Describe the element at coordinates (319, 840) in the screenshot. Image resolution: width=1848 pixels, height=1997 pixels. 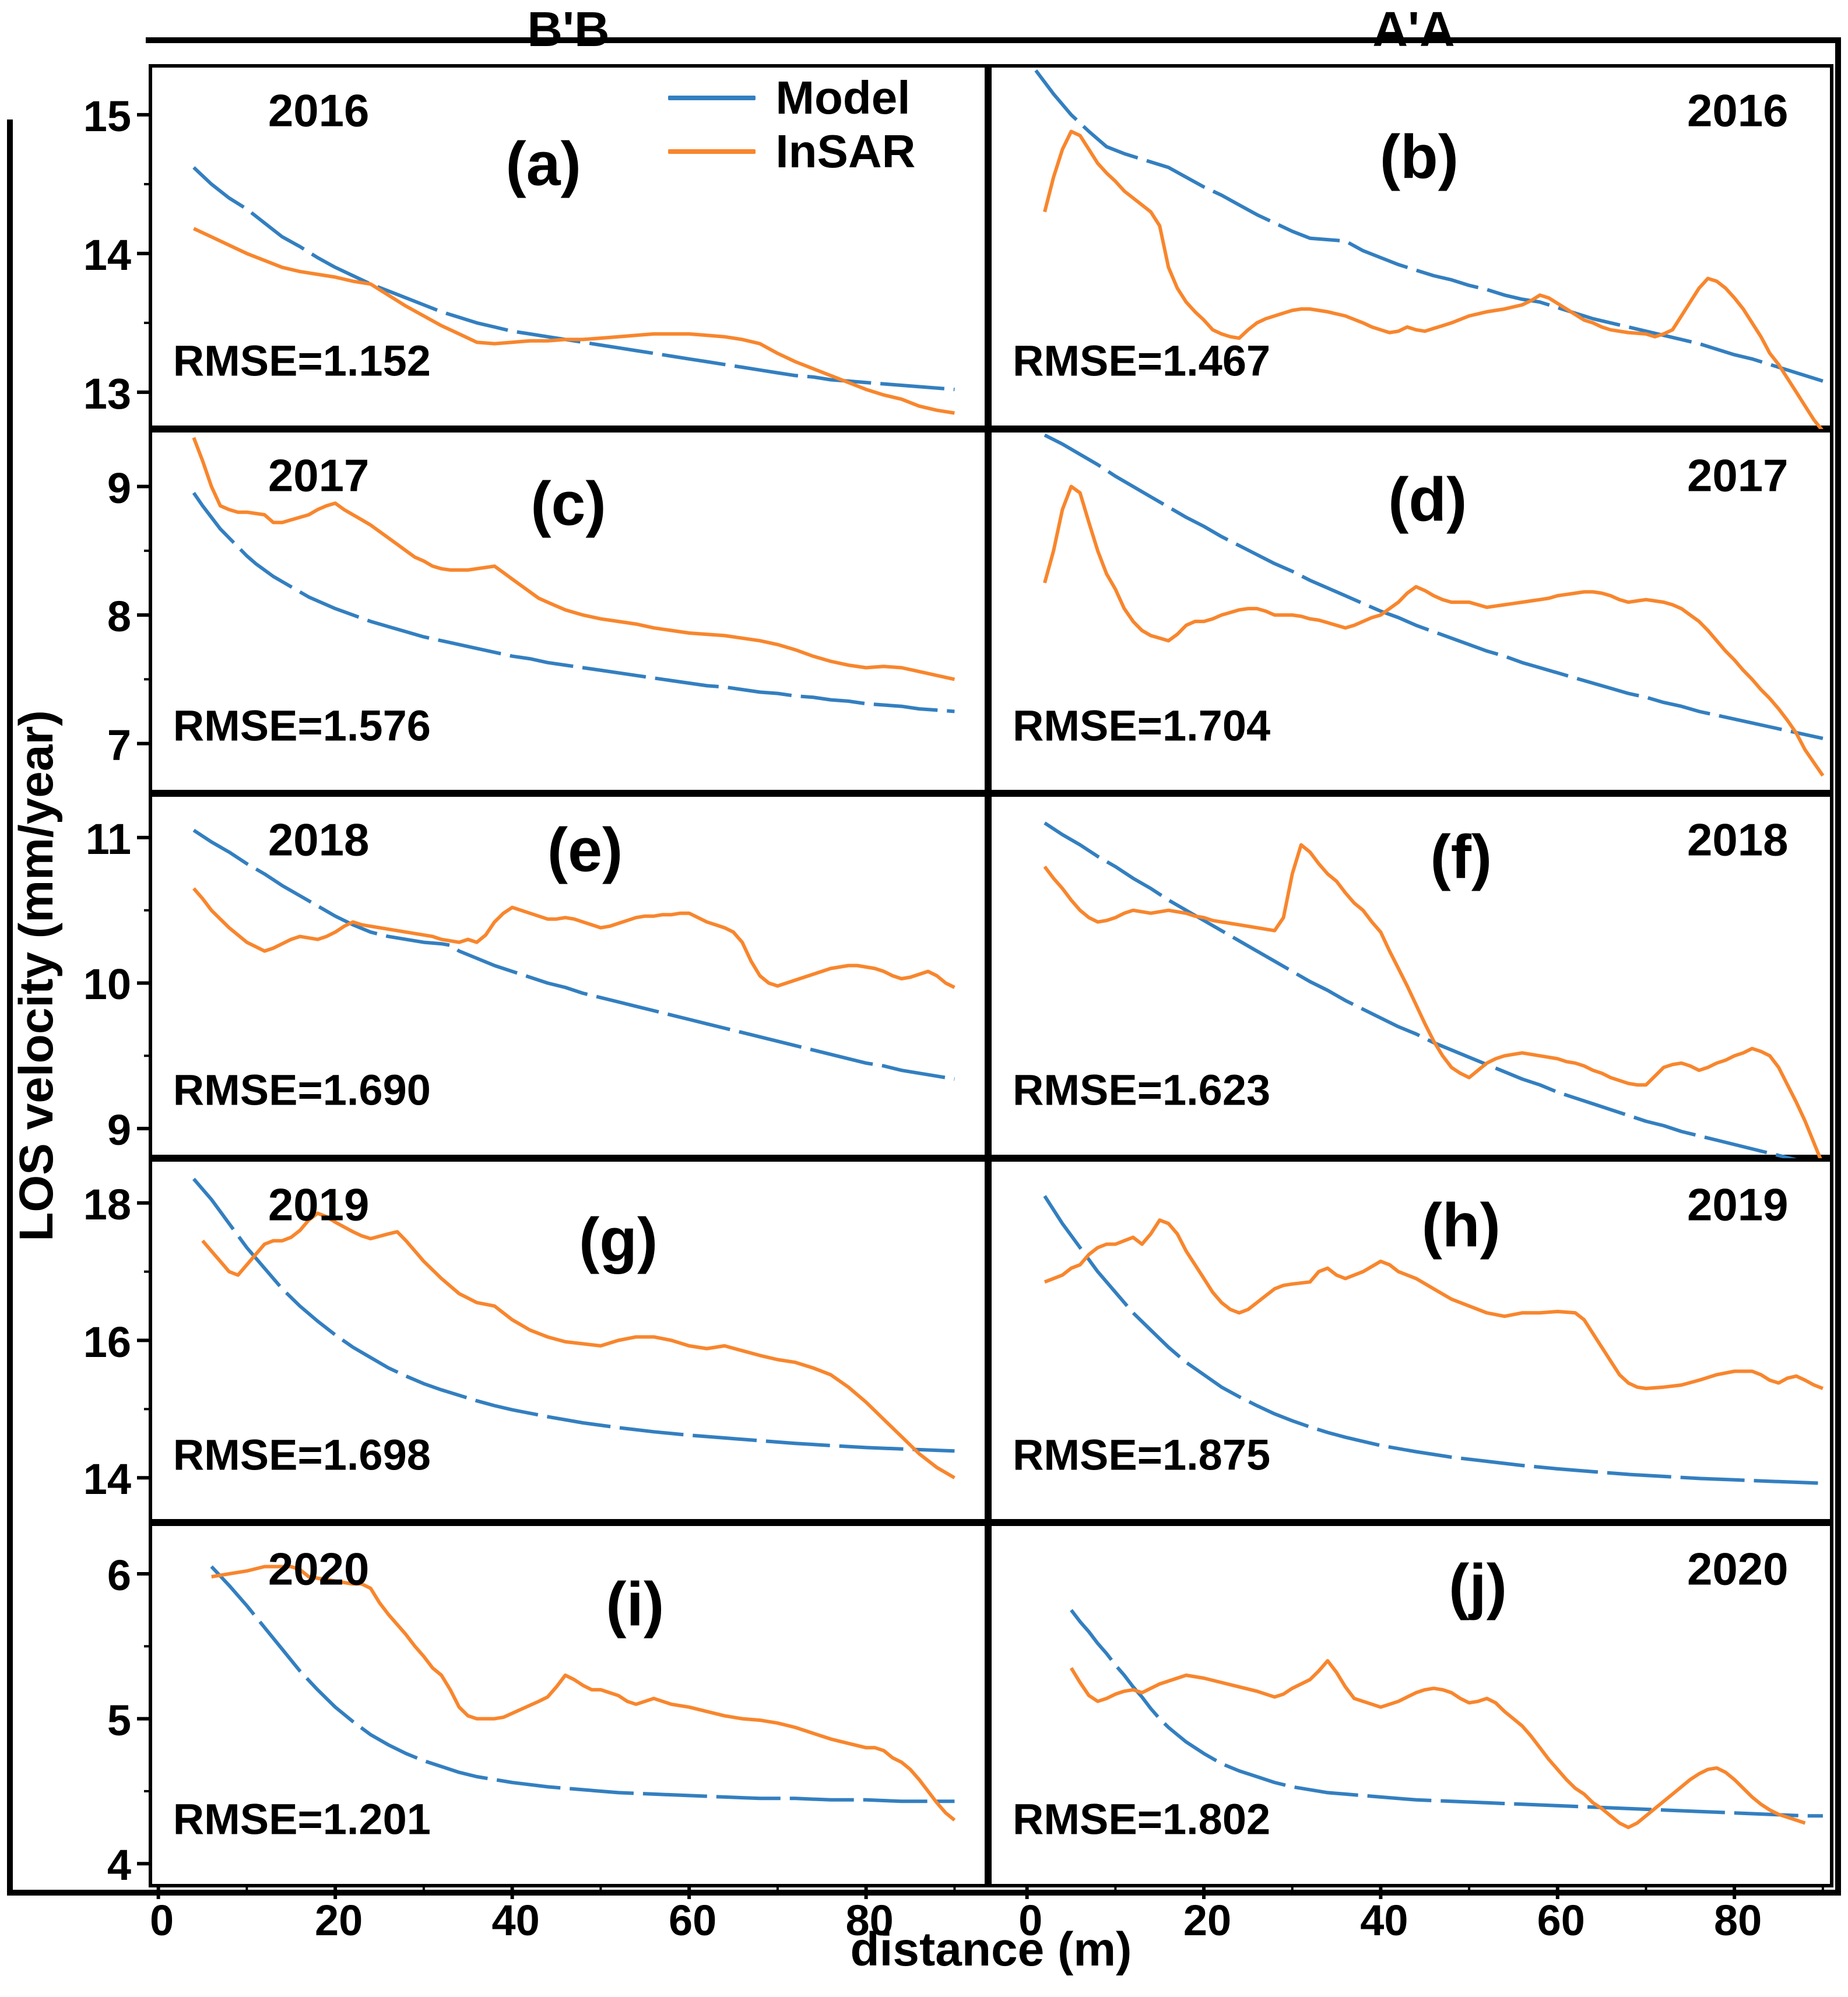
I see `year-label-e: 2018` at that location.